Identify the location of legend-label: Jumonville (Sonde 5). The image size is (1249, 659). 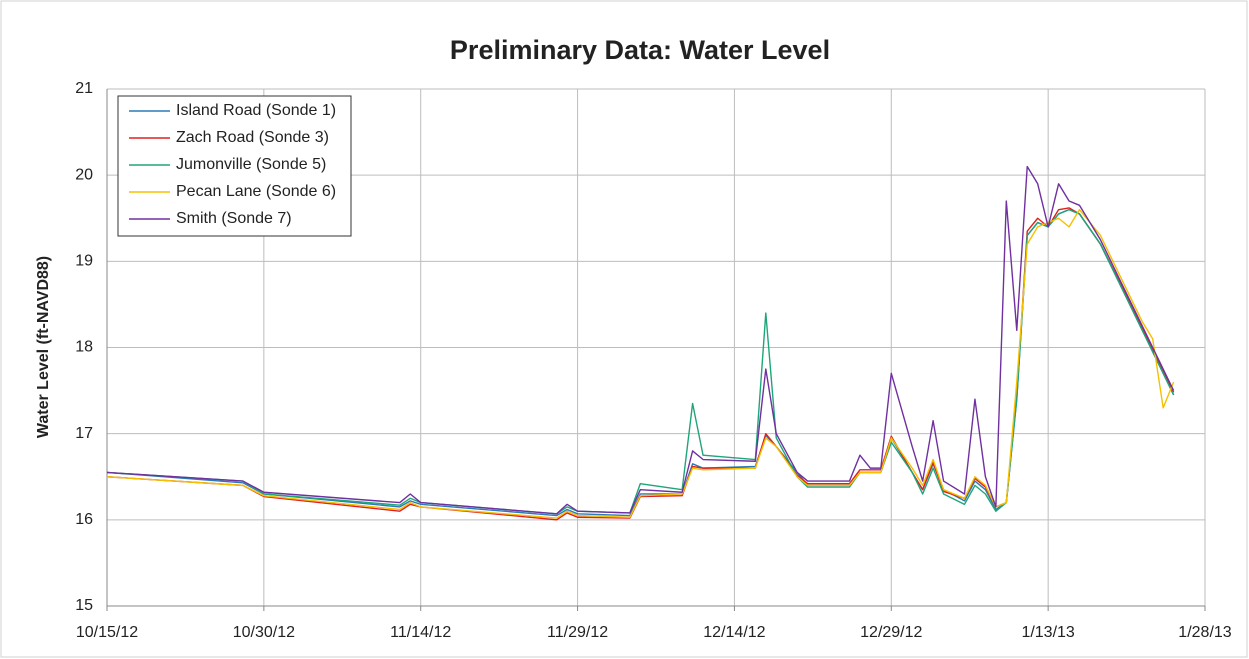
(251, 164).